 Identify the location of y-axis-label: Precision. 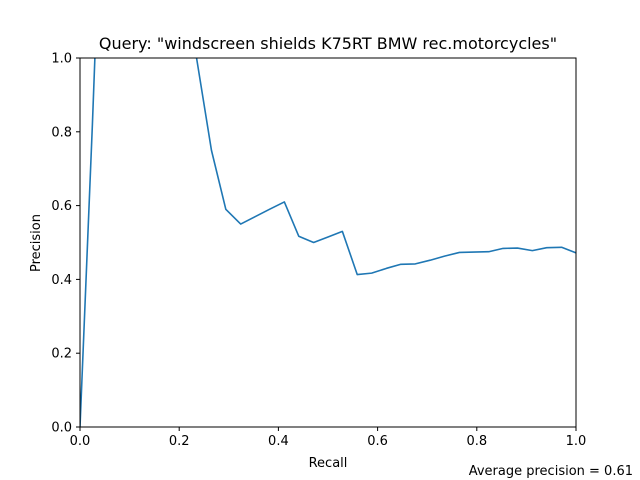
(36, 243).